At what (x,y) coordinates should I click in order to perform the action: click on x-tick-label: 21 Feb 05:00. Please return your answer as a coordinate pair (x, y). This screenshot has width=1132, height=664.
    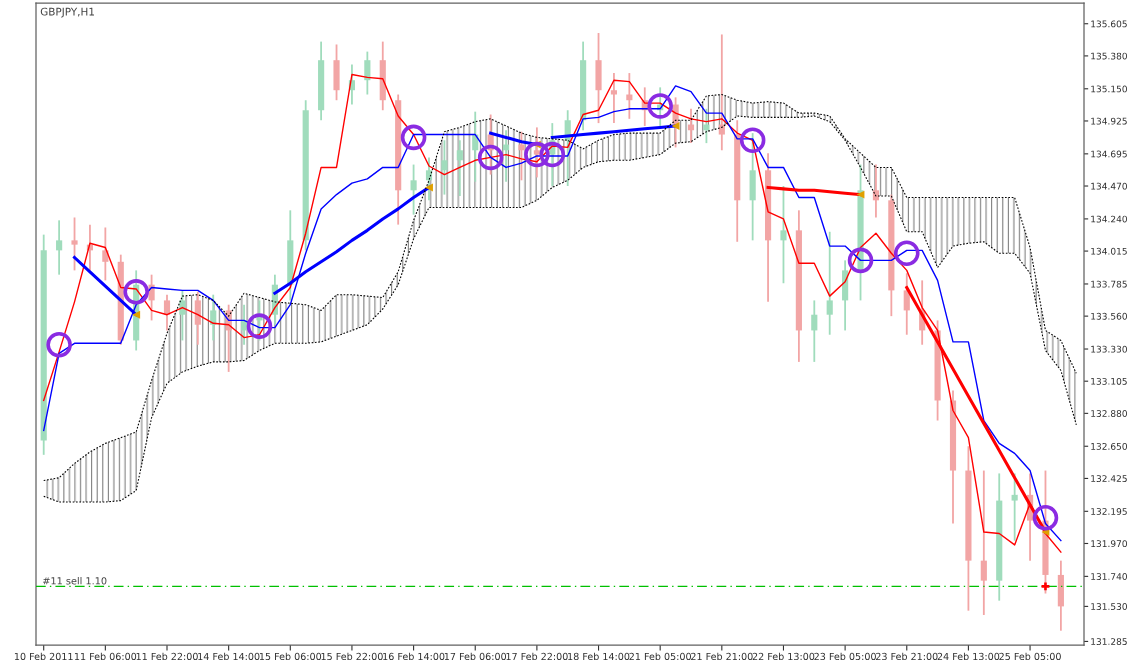
    Looking at the image, I should click on (660, 656).